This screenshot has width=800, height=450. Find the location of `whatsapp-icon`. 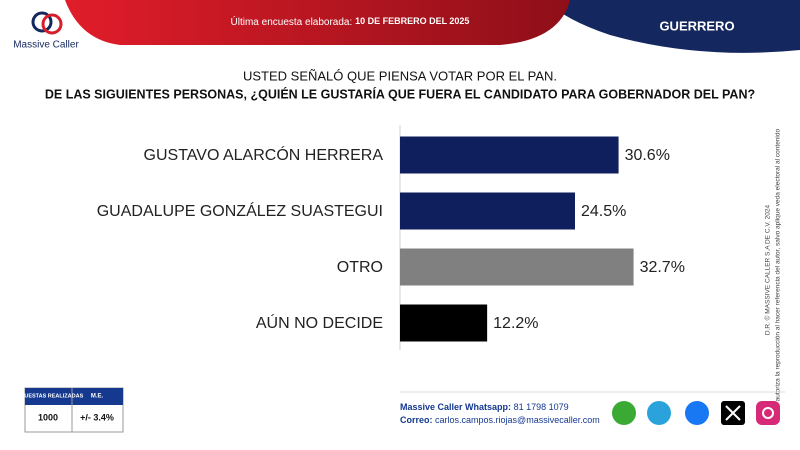

whatsapp-icon is located at coordinates (624, 413).